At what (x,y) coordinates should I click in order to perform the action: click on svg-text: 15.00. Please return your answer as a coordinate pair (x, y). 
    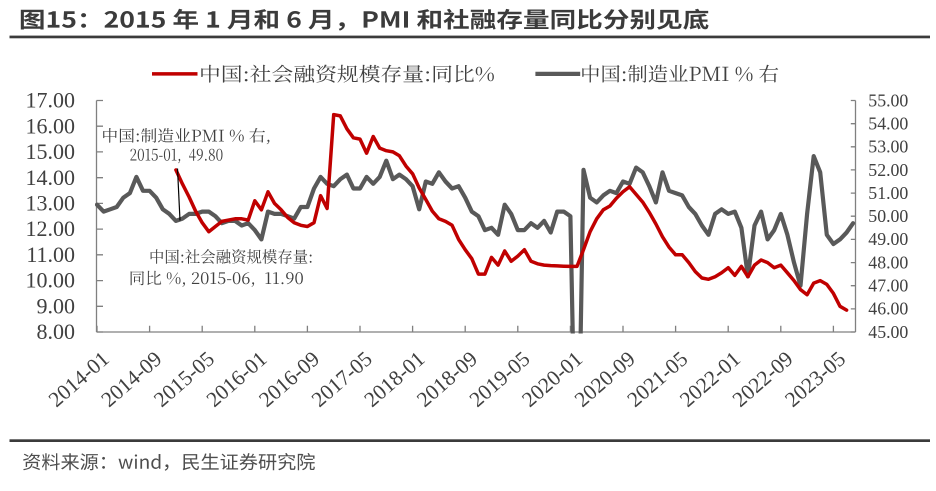
    Looking at the image, I should click on (51, 151).